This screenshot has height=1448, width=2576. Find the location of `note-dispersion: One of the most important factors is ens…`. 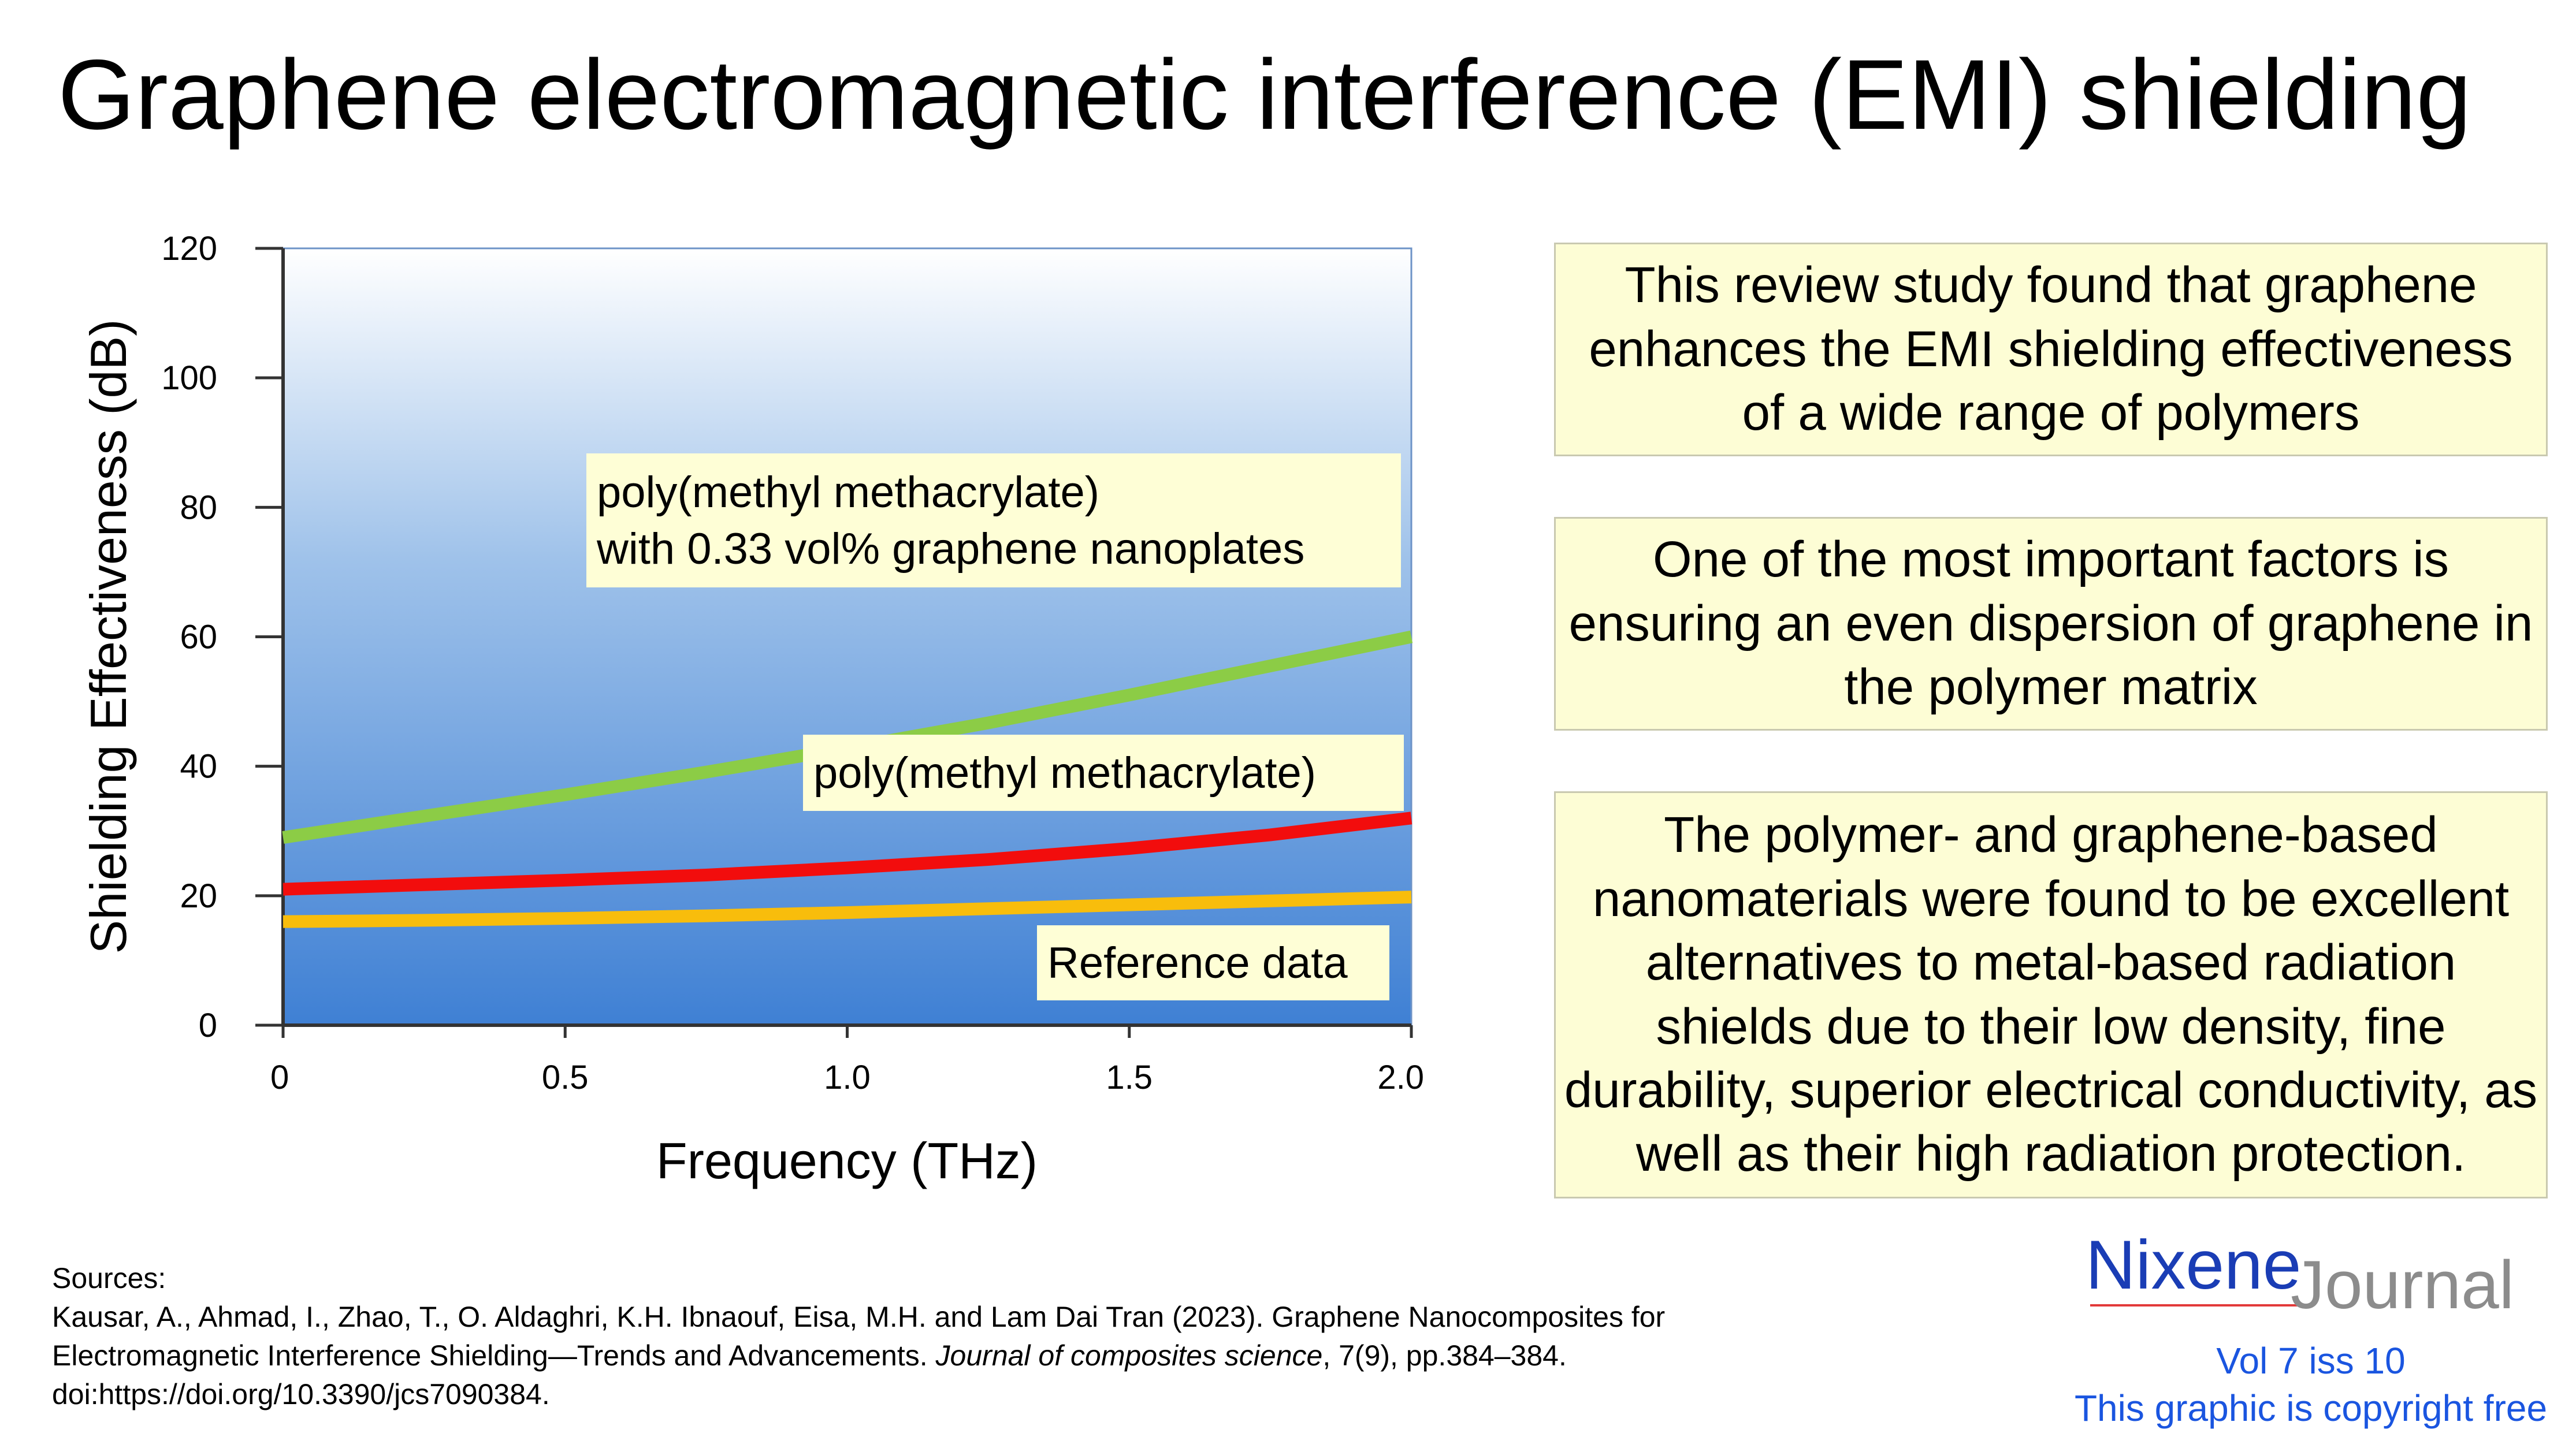

note-dispersion: One of the most important factors is ens… is located at coordinates (2051, 624).